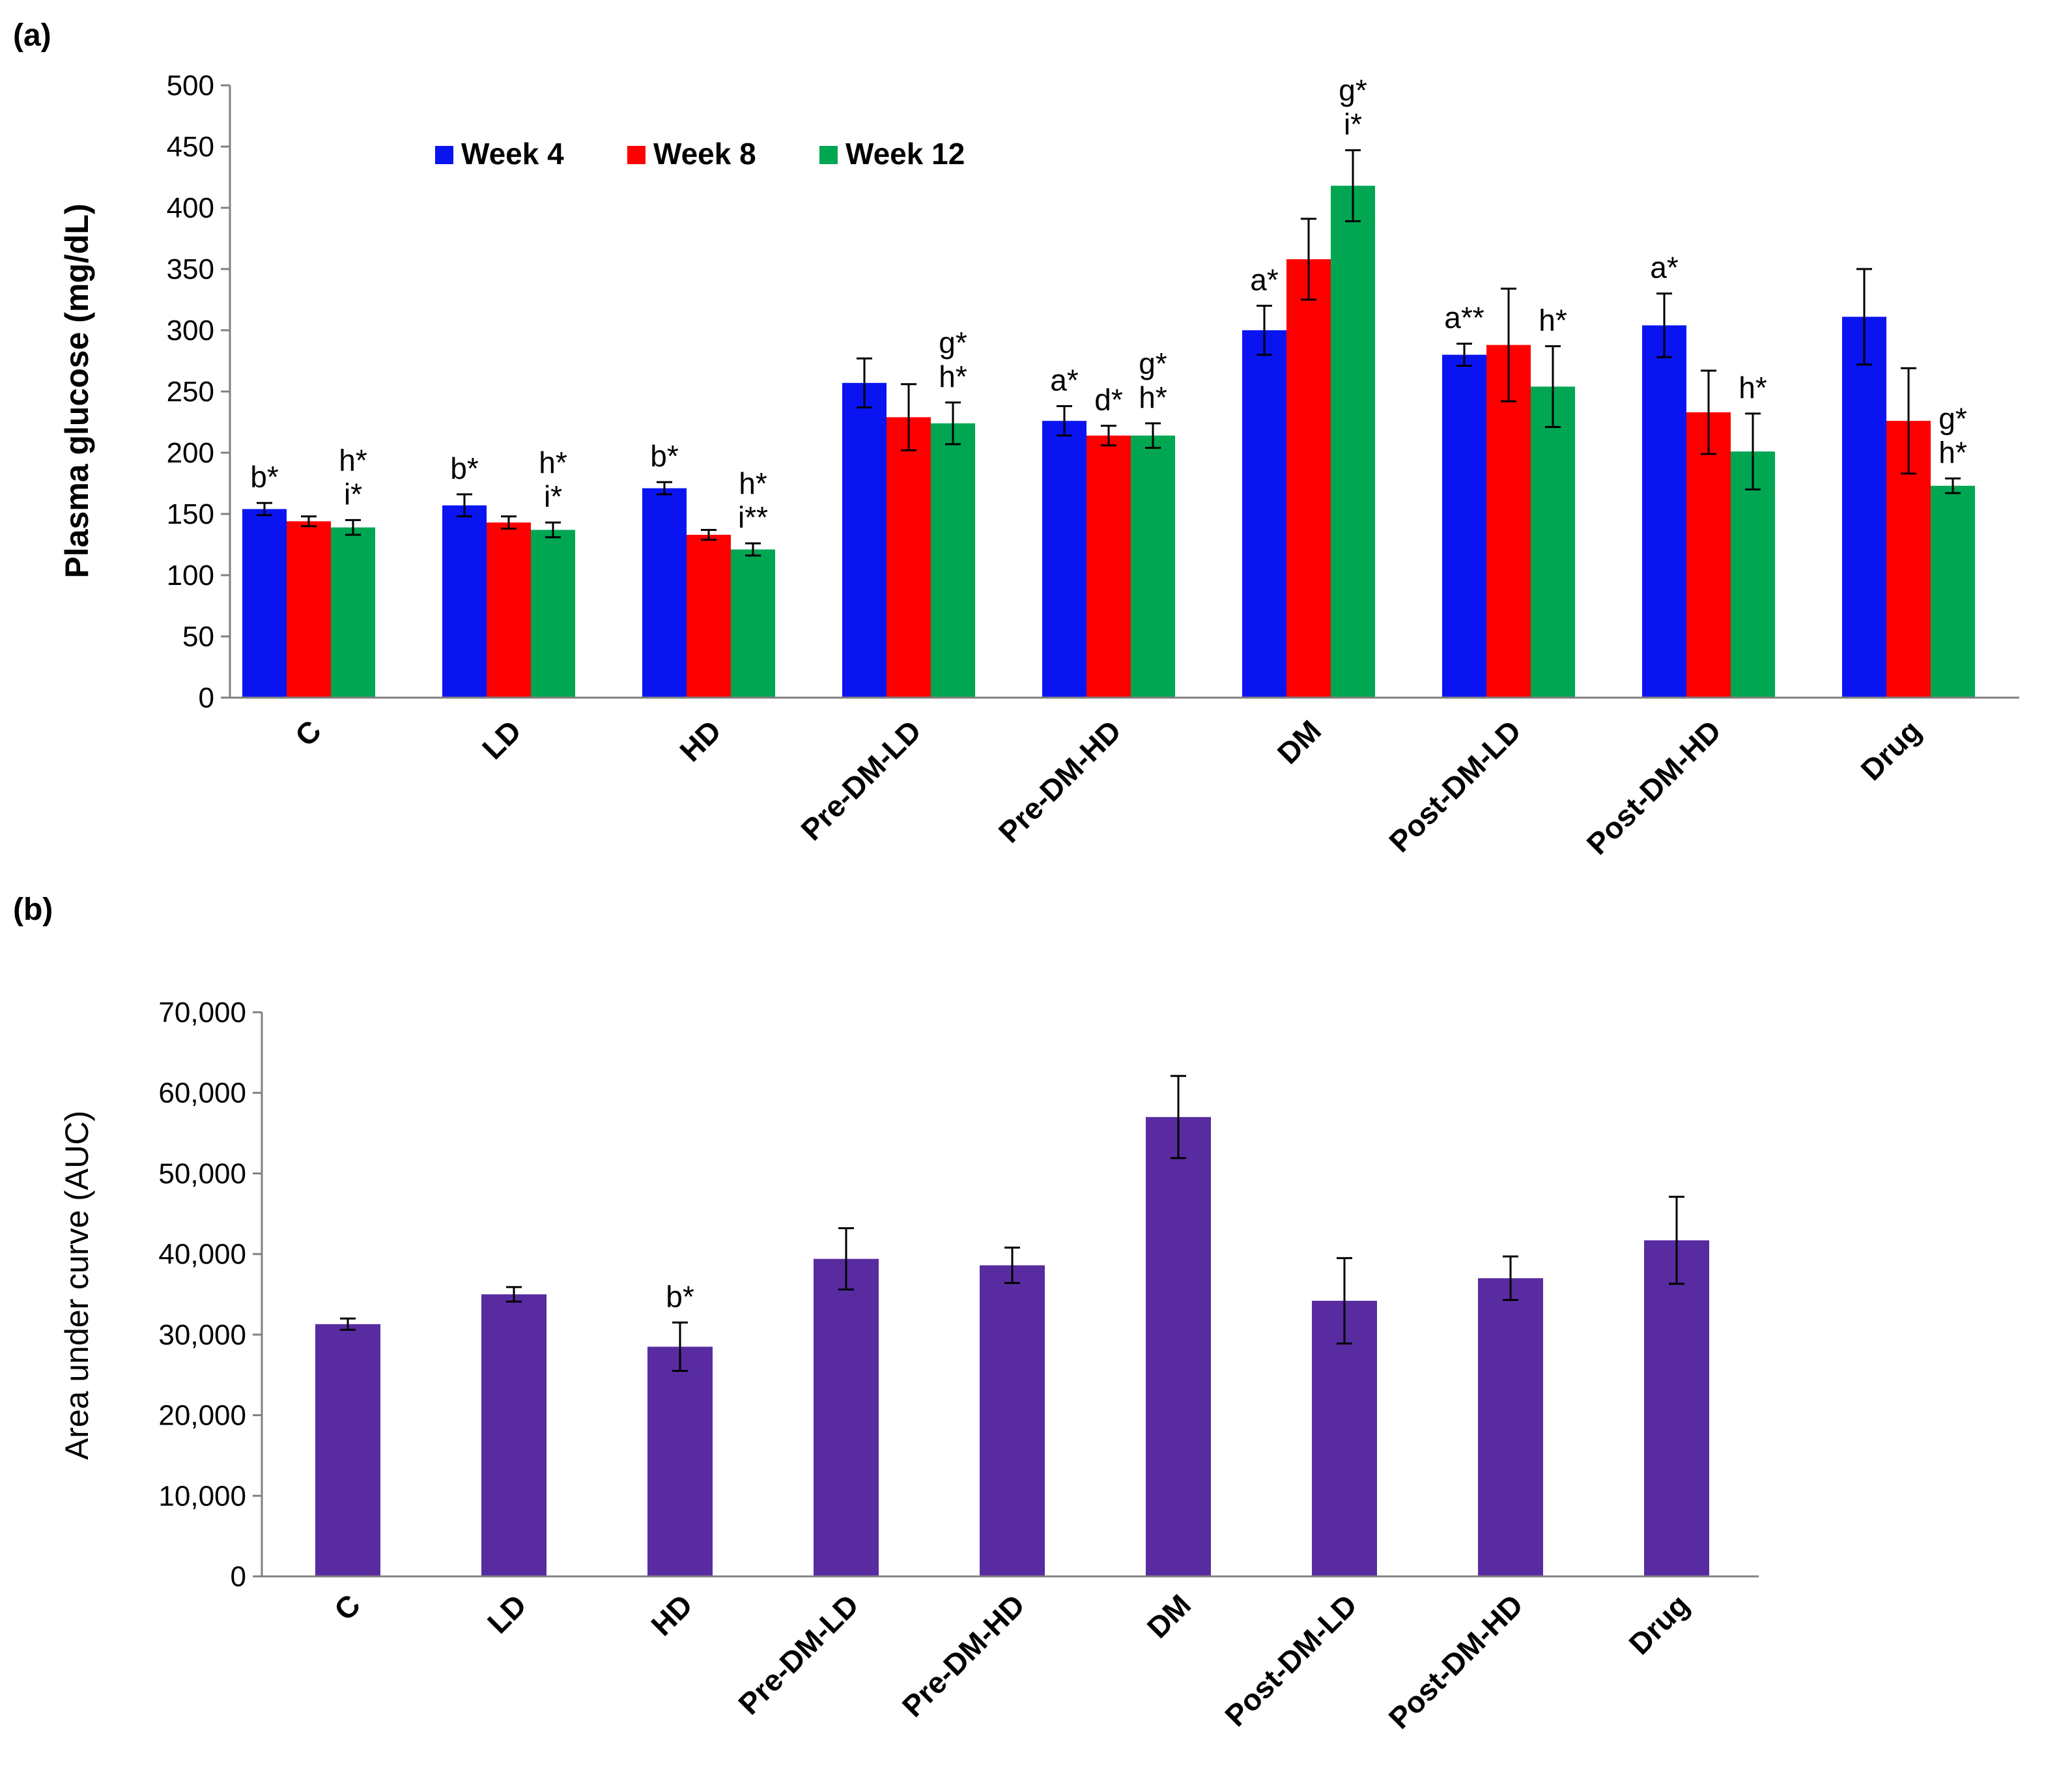 The image size is (2059, 1792). I want to click on bar-week-8-dm, so click(1308, 479).